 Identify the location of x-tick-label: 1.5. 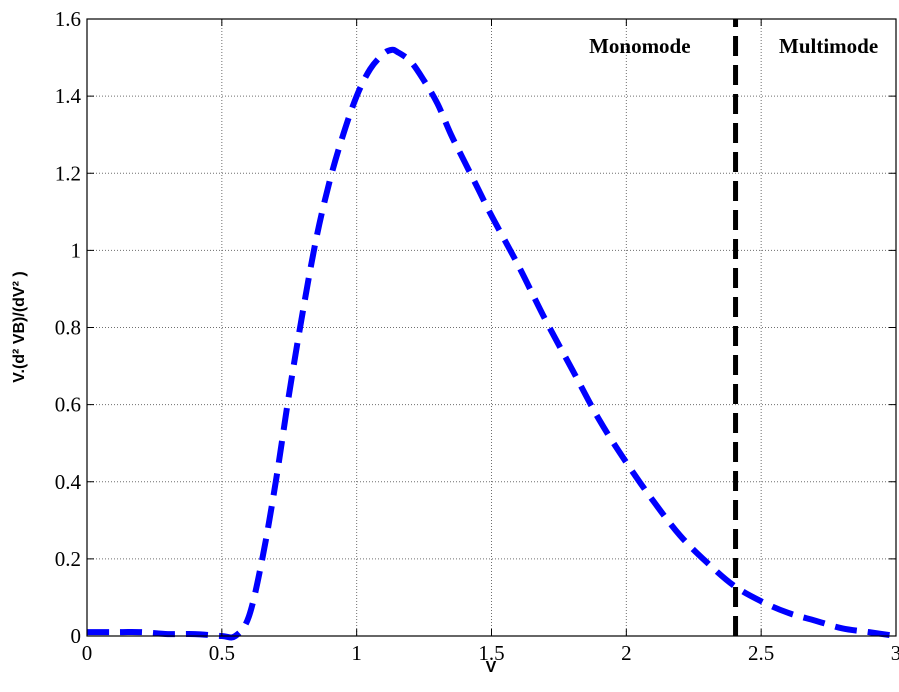
(491, 653).